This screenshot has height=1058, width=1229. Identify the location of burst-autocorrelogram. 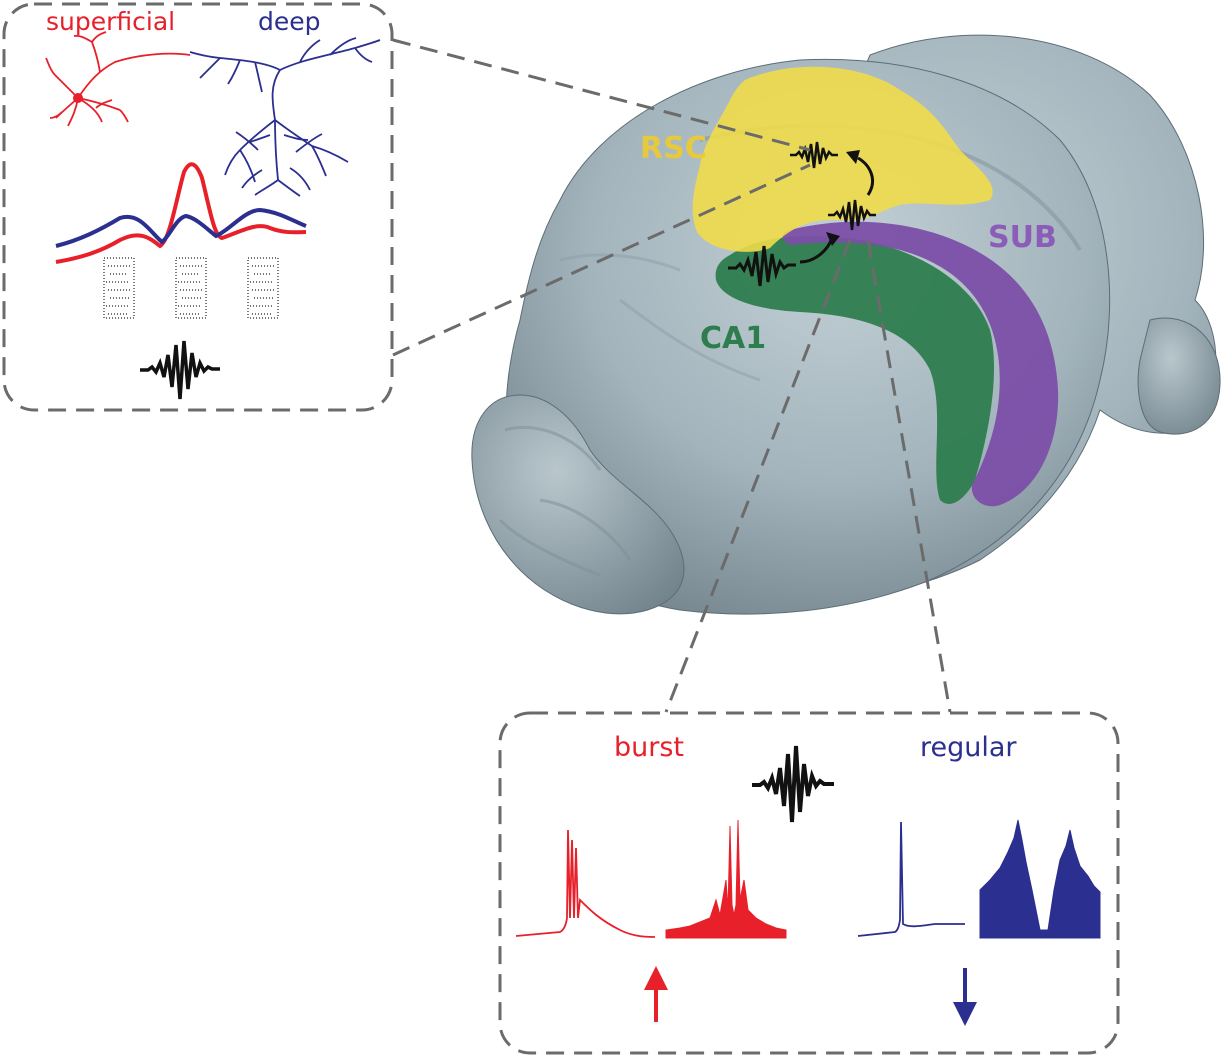
(726, 879).